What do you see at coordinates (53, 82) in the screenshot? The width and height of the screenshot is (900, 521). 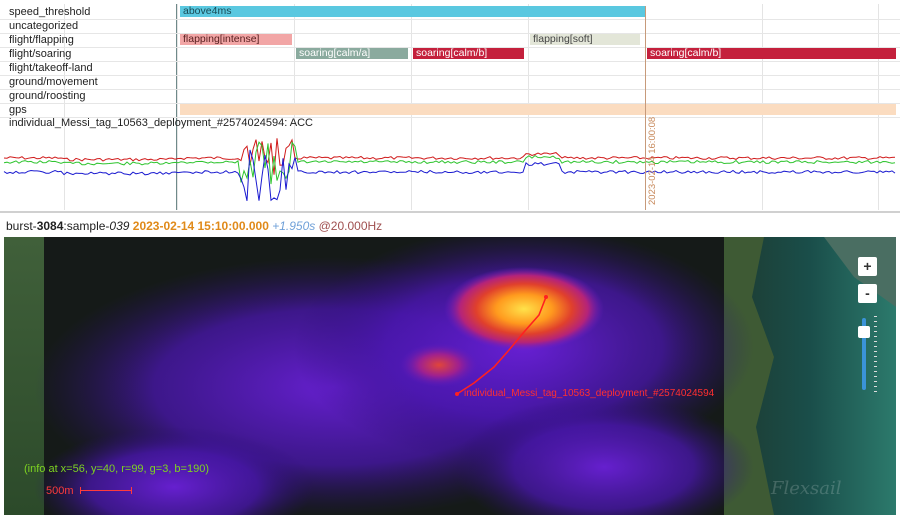 I see `row-label: ground/movement` at bounding box center [53, 82].